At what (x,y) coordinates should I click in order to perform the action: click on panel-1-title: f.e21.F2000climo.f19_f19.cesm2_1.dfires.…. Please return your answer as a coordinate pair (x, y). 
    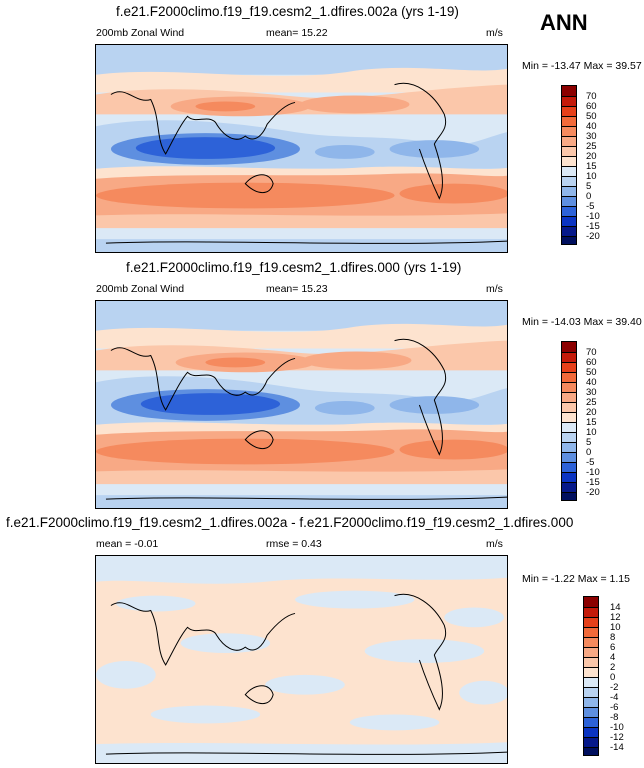
    Looking at the image, I should click on (287, 11).